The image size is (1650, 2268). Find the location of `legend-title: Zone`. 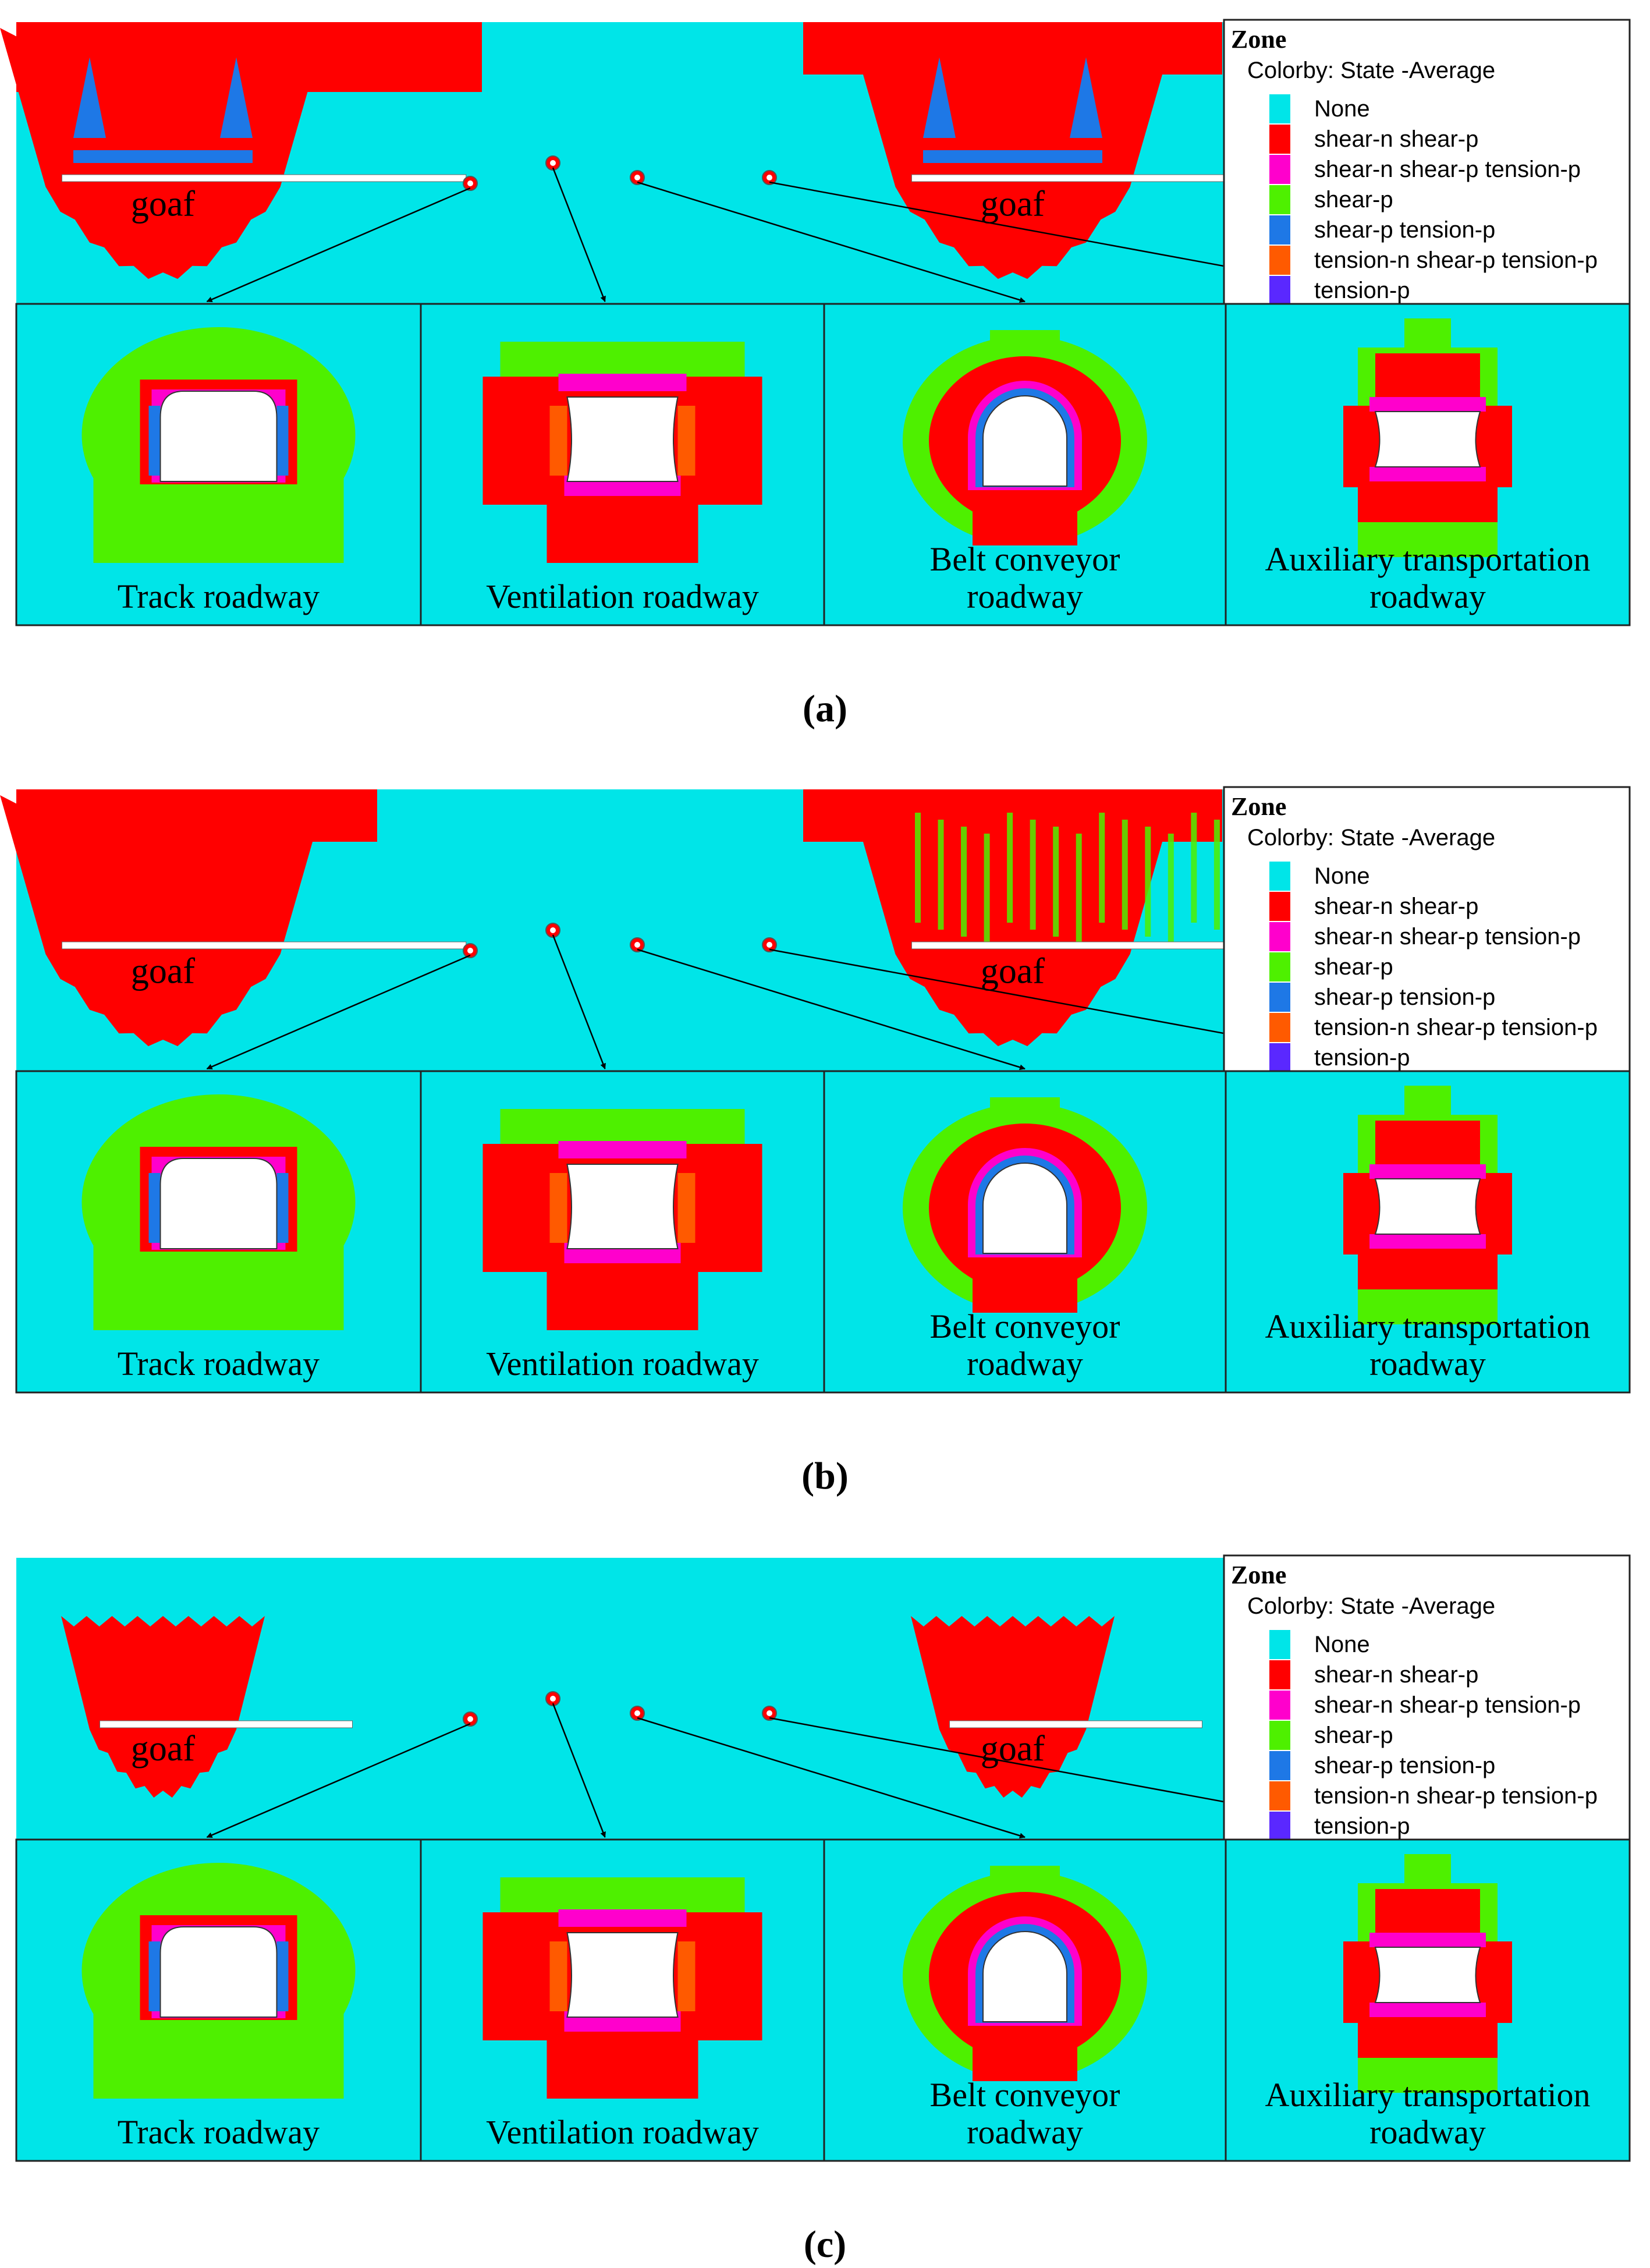

legend-title: Zone is located at coordinates (1258, 39).